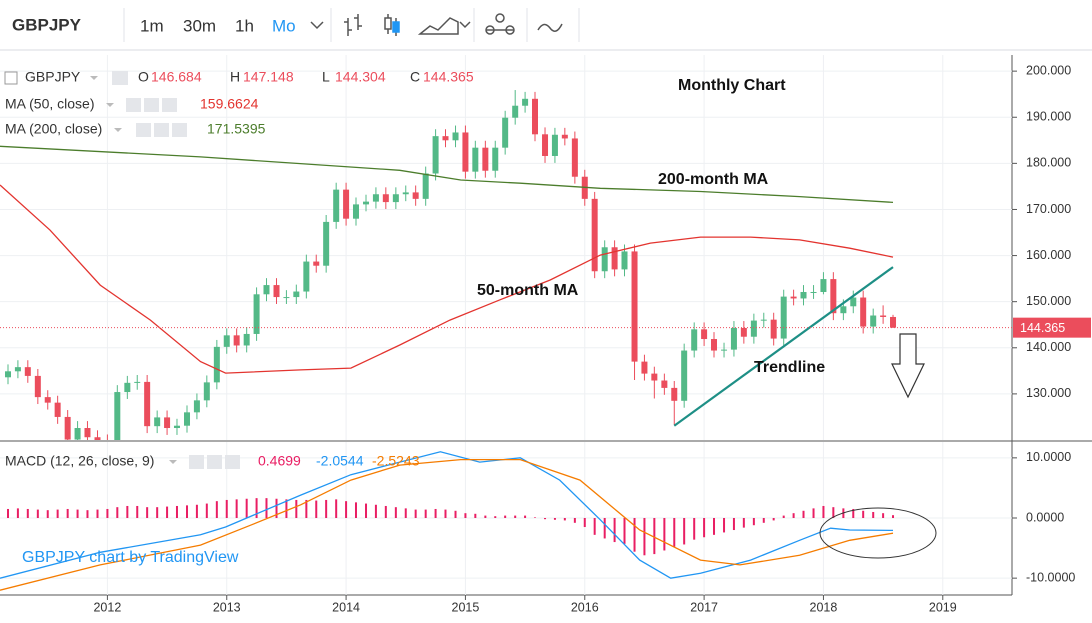 Image resolution: width=1092 pixels, height=623 pixels. What do you see at coordinates (783, 346) in the screenshot?
I see `trendline` at bounding box center [783, 346].